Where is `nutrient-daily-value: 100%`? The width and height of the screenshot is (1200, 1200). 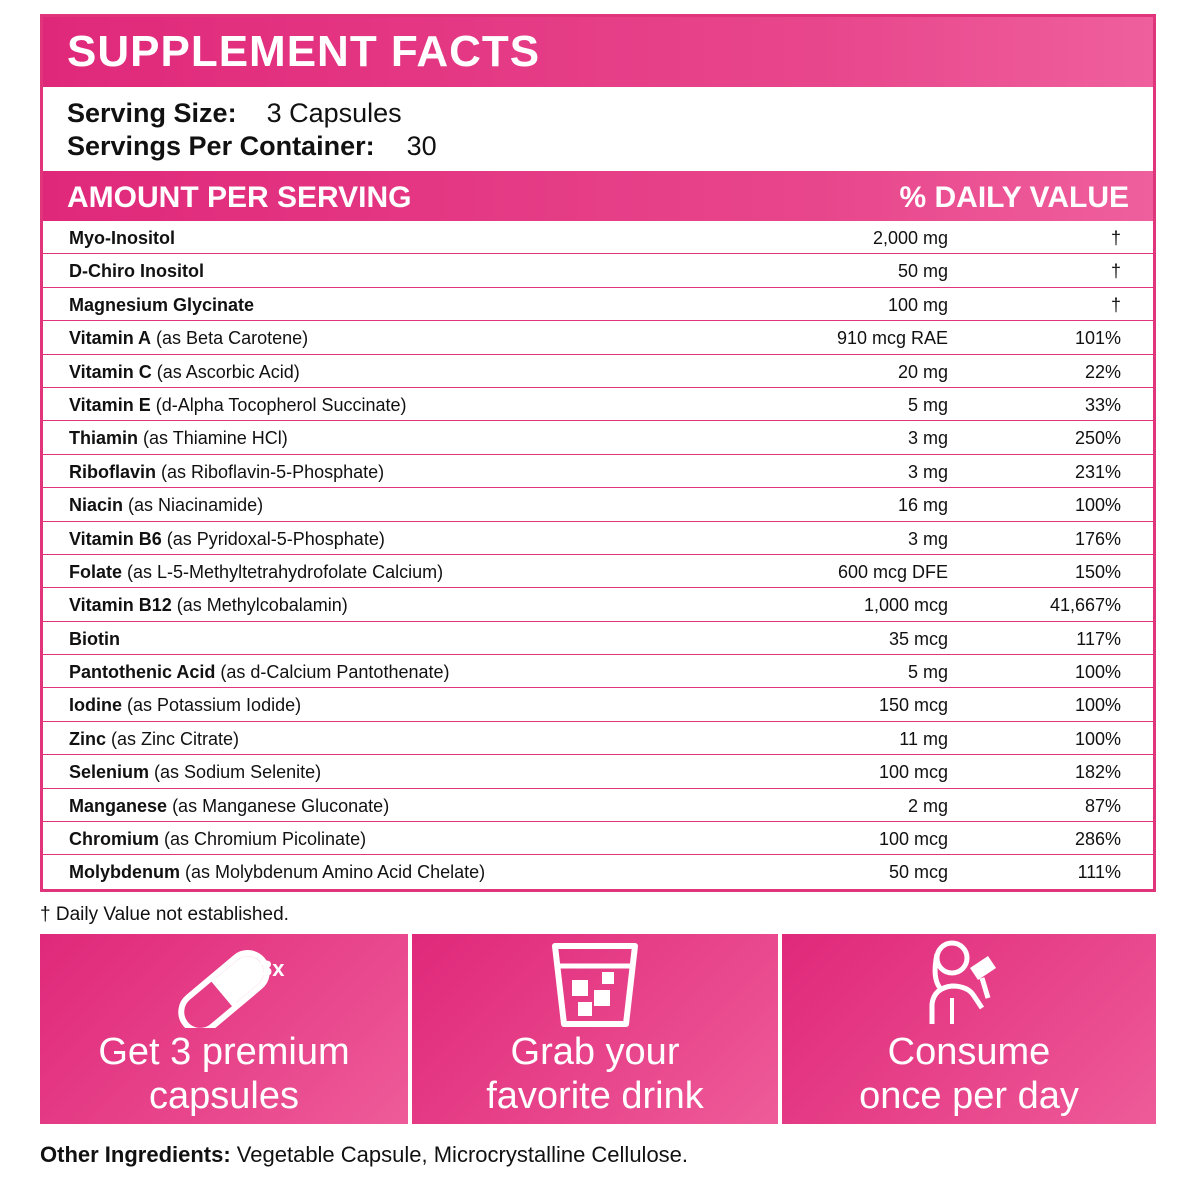 nutrient-daily-value: 100% is located at coordinates (1097, 672).